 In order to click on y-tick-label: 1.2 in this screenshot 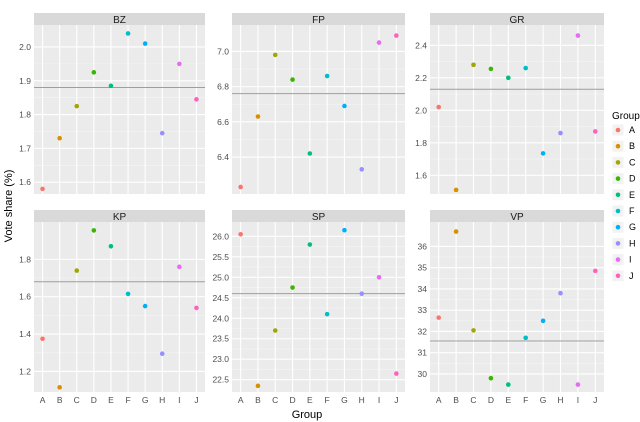, I will do `click(25, 371)`.